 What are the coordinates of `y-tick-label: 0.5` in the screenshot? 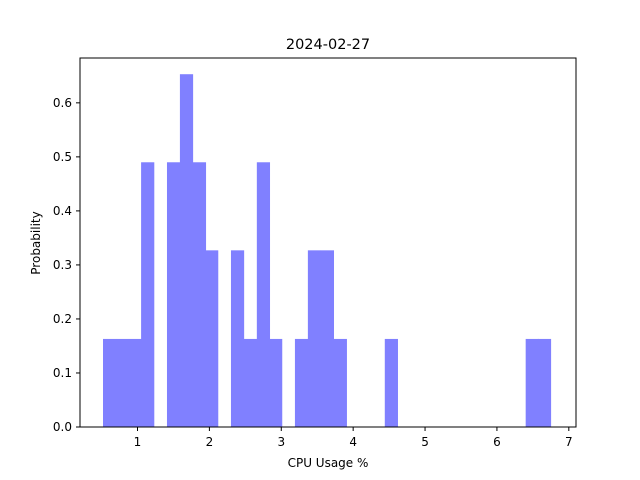 It's located at (62, 157).